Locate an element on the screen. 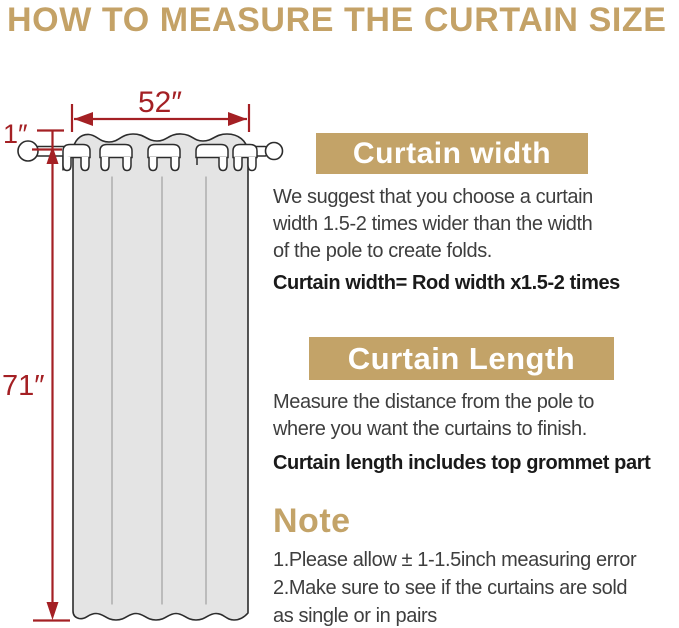 This screenshot has width=679, height=628. curtain-width-formula: Curtain width= Rod width x1.5-2 times is located at coordinates (446, 283).